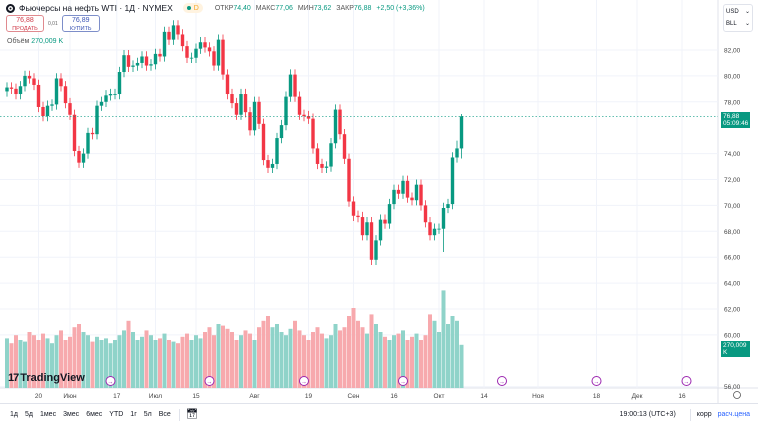 This screenshot has height=425, width=758. Describe the element at coordinates (737, 395) in the screenshot. I see `settings-gear-icon` at that location.